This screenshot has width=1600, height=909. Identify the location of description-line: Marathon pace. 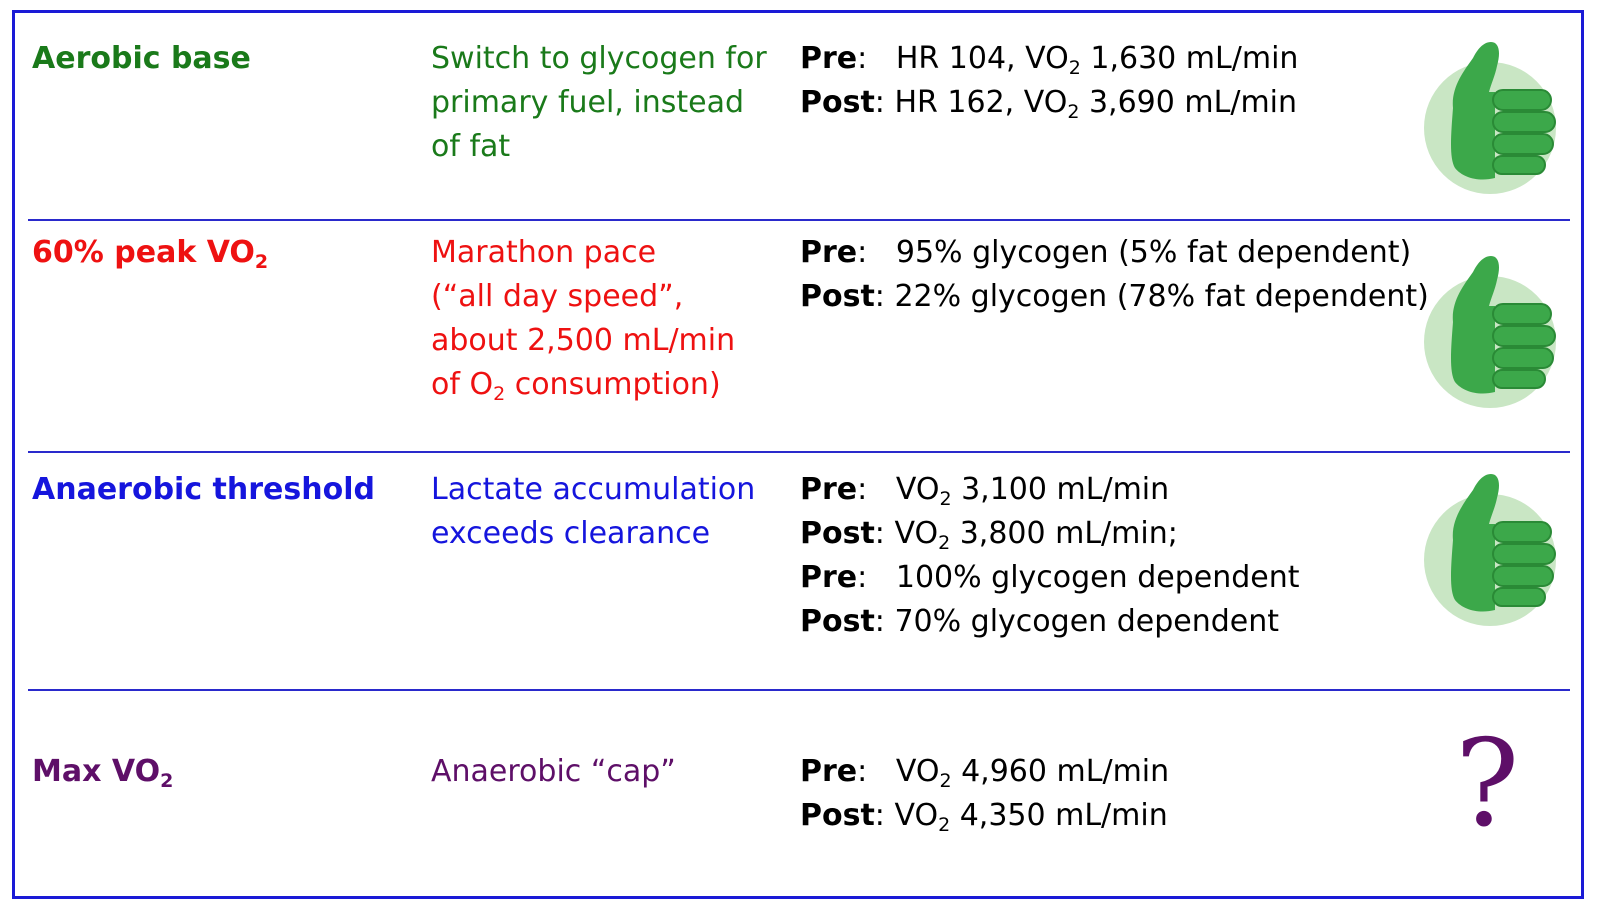
(544, 252).